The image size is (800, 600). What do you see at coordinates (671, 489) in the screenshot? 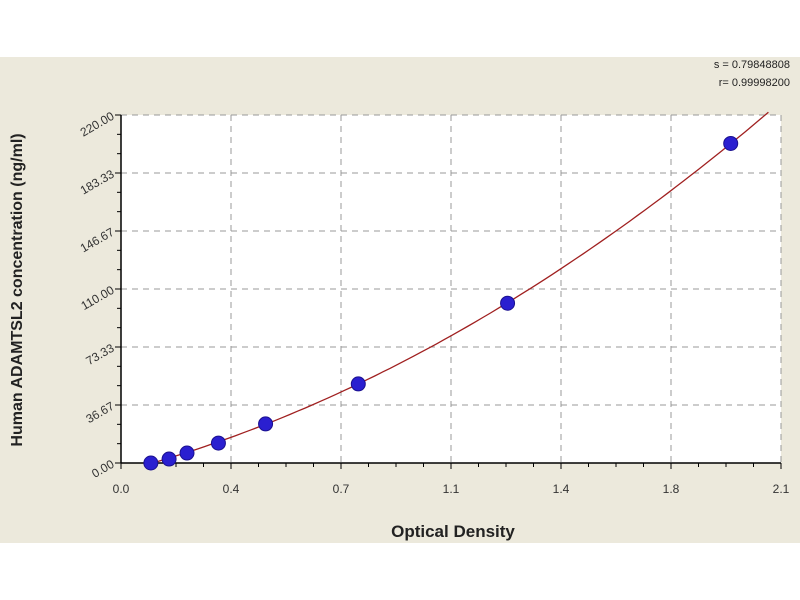
I see `x-tick-label: 1.8` at bounding box center [671, 489].